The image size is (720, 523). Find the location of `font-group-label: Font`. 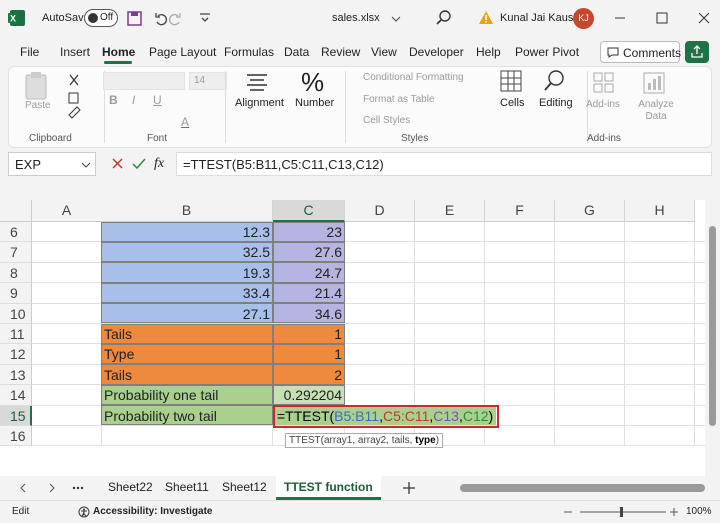

font-group-label: Font is located at coordinates (157, 138).